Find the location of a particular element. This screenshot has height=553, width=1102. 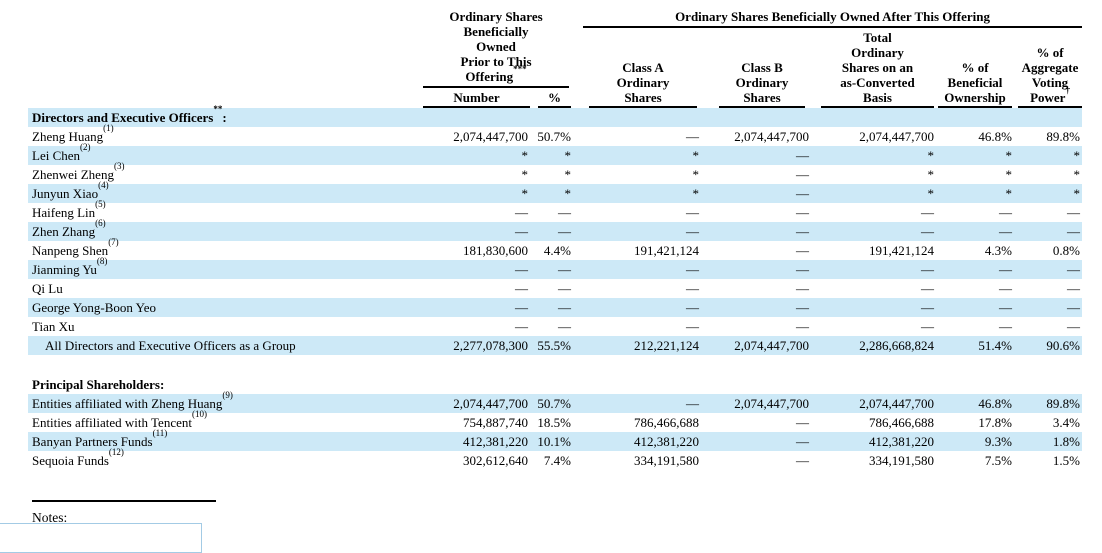

cell-pct-voting: 0.8% is located at coordinates (1066, 250).